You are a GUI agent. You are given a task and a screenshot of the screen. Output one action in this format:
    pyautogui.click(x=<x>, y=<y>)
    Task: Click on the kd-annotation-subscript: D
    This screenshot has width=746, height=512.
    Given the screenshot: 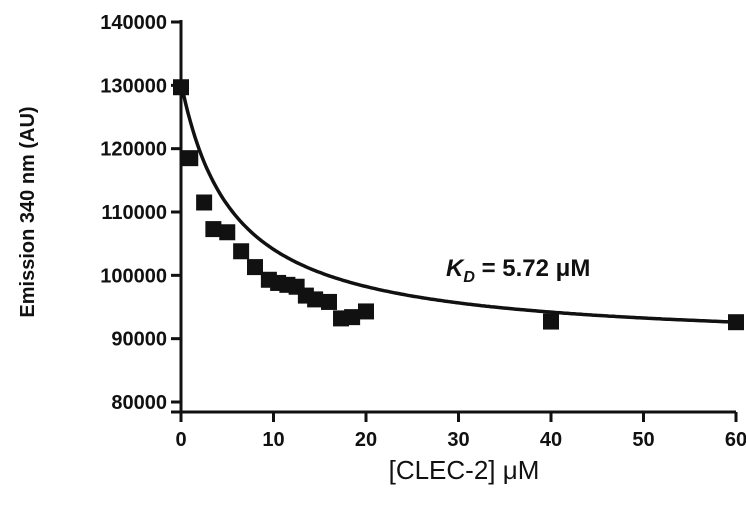 What is the action you would take?
    pyautogui.click(x=469, y=277)
    